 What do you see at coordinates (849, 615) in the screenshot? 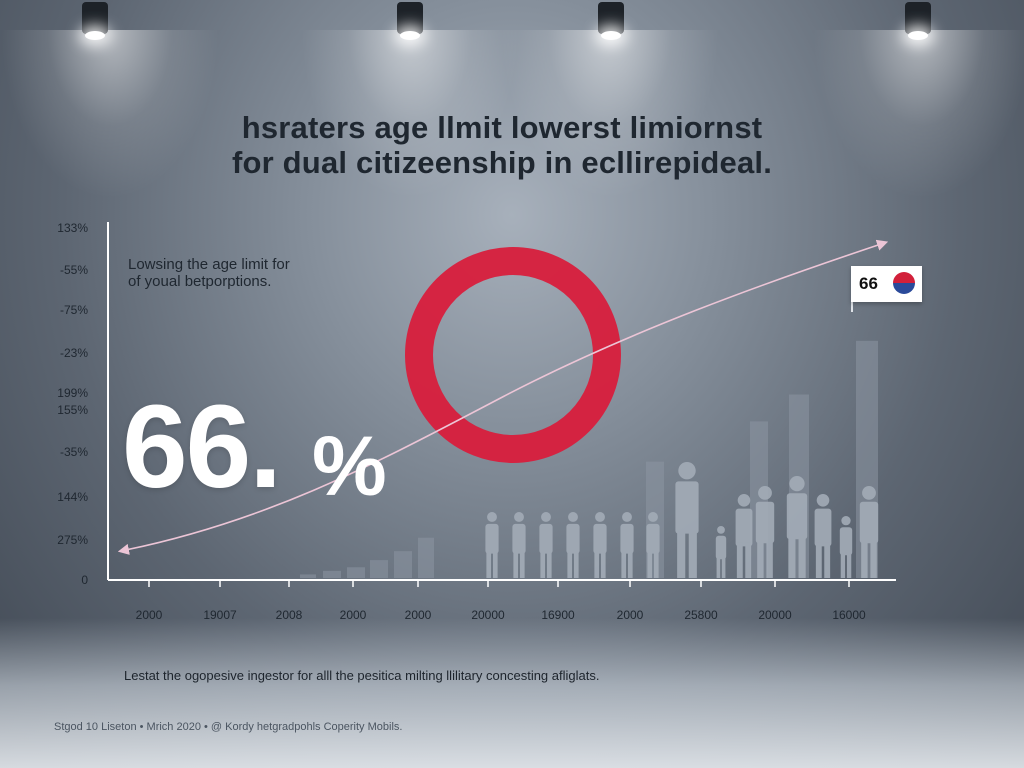
I see `x-tick-label: 16000` at bounding box center [849, 615].